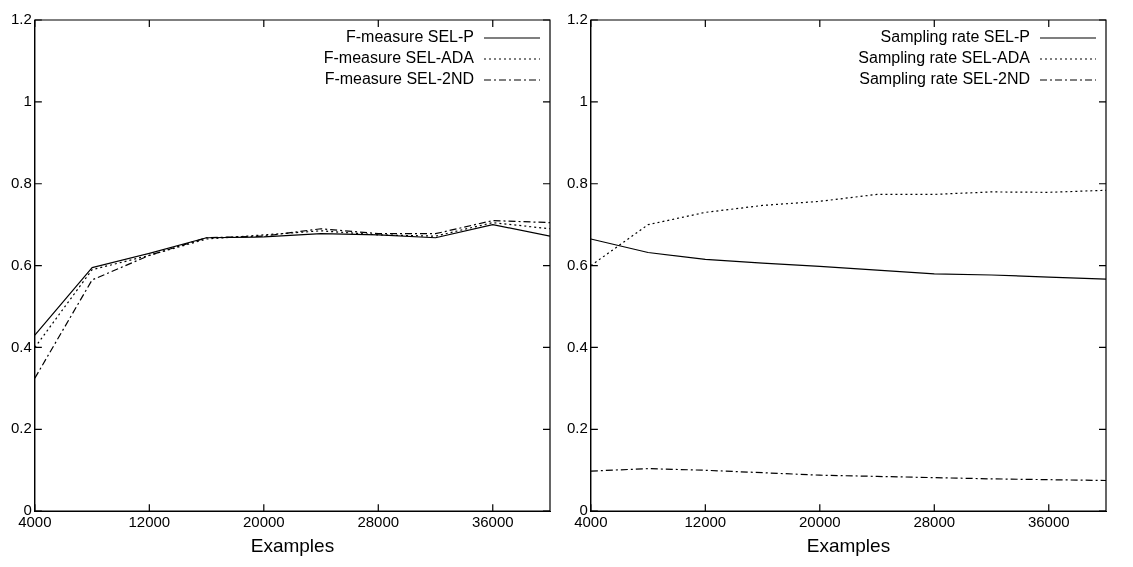 The height and width of the screenshot is (567, 1133). Describe the element at coordinates (944, 58) in the screenshot. I see `legend-label: Sampling rate SEL-ADA` at that location.